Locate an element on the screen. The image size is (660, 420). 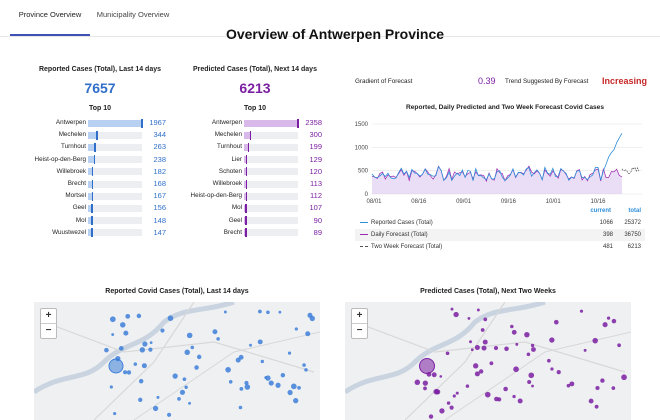
trend-value: Increasing is located at coordinates (625, 81).